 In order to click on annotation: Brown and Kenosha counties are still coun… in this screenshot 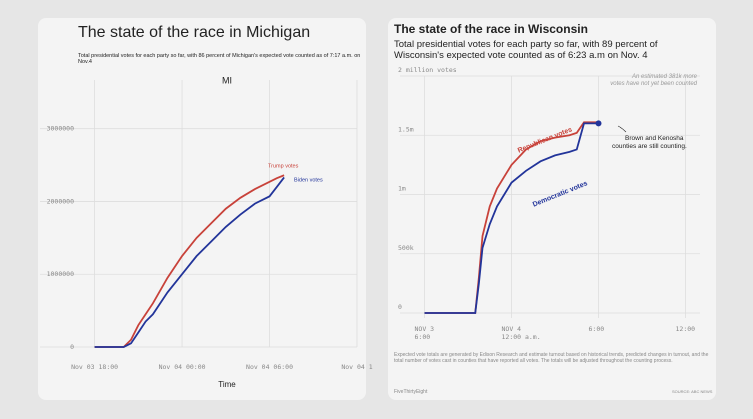, I will do `click(649, 142)`.